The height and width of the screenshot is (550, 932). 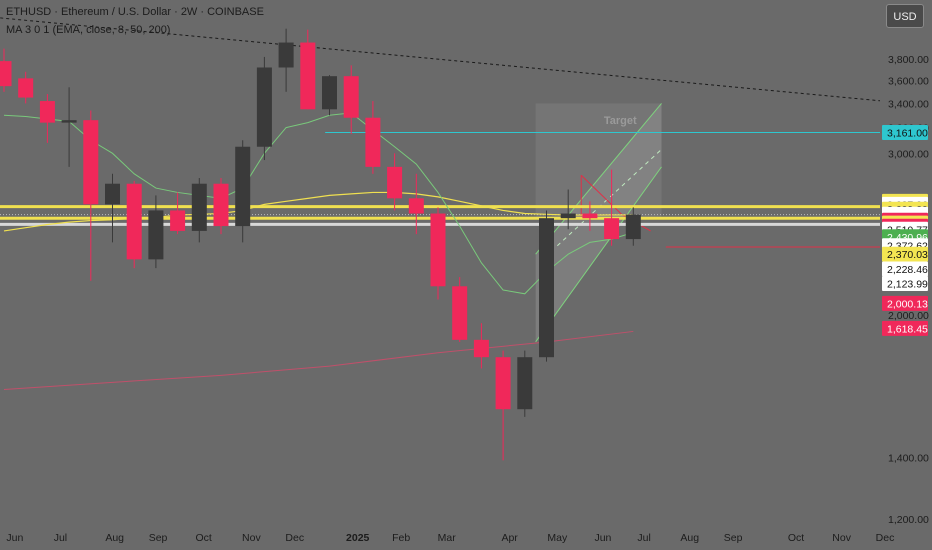 What do you see at coordinates (14, 538) in the screenshot?
I see `x-tick-label: Jun` at bounding box center [14, 538].